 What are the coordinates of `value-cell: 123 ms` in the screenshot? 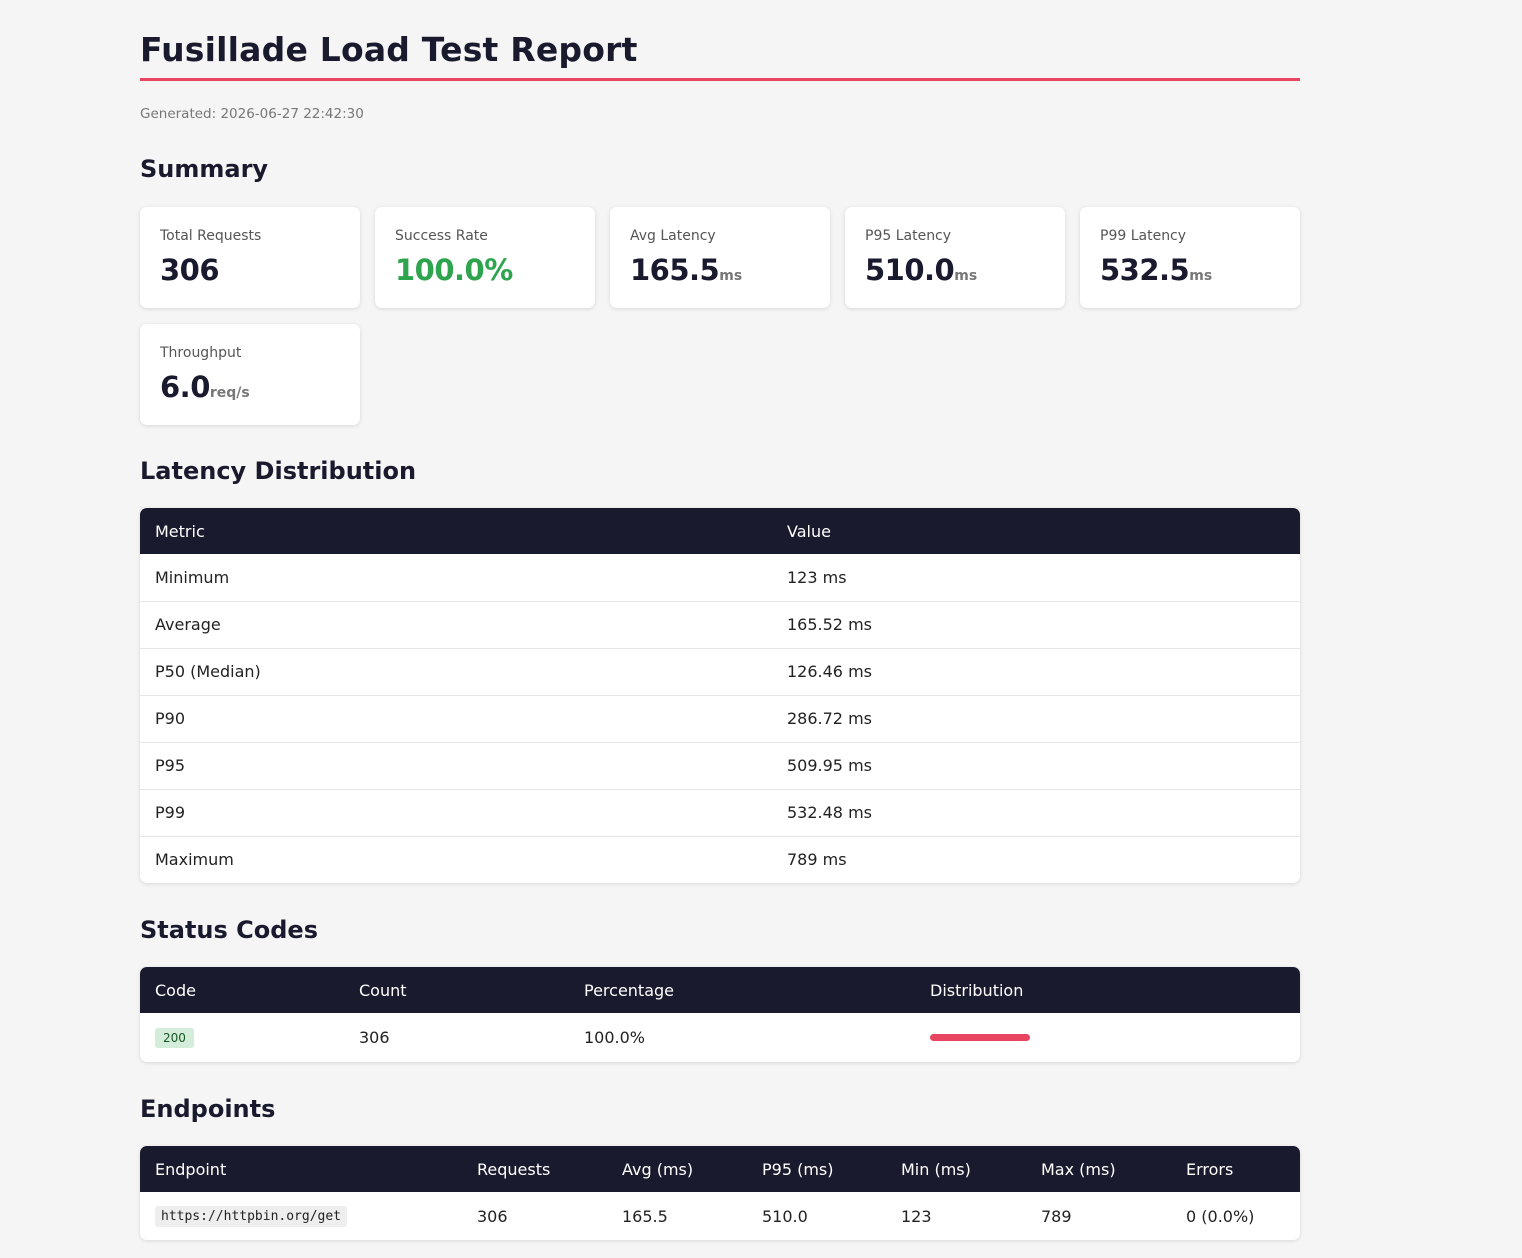 It's located at (1036, 578).